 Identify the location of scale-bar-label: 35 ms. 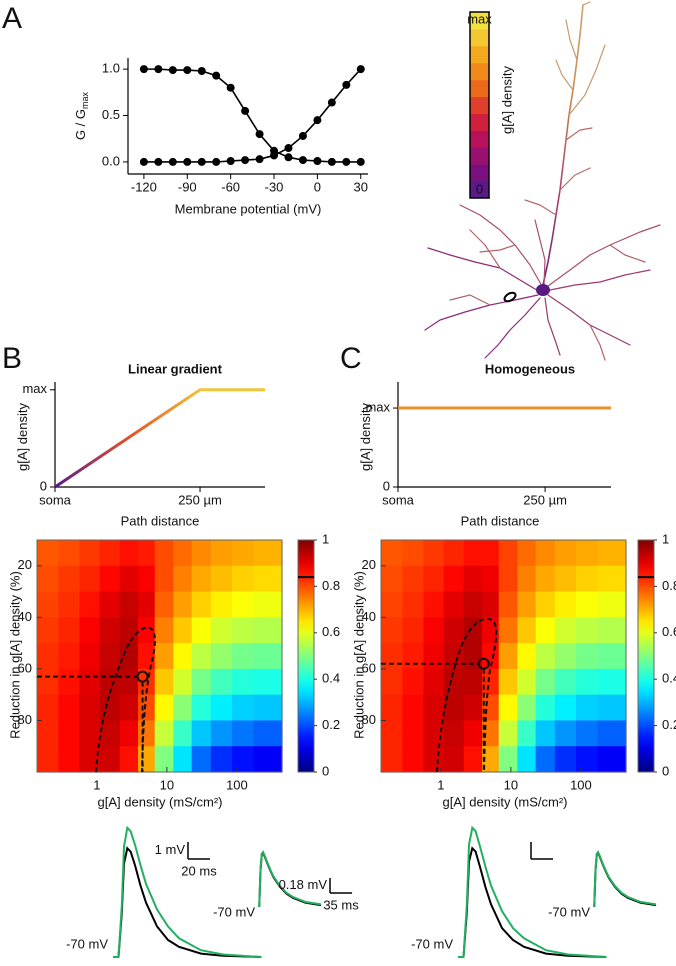
(341, 904).